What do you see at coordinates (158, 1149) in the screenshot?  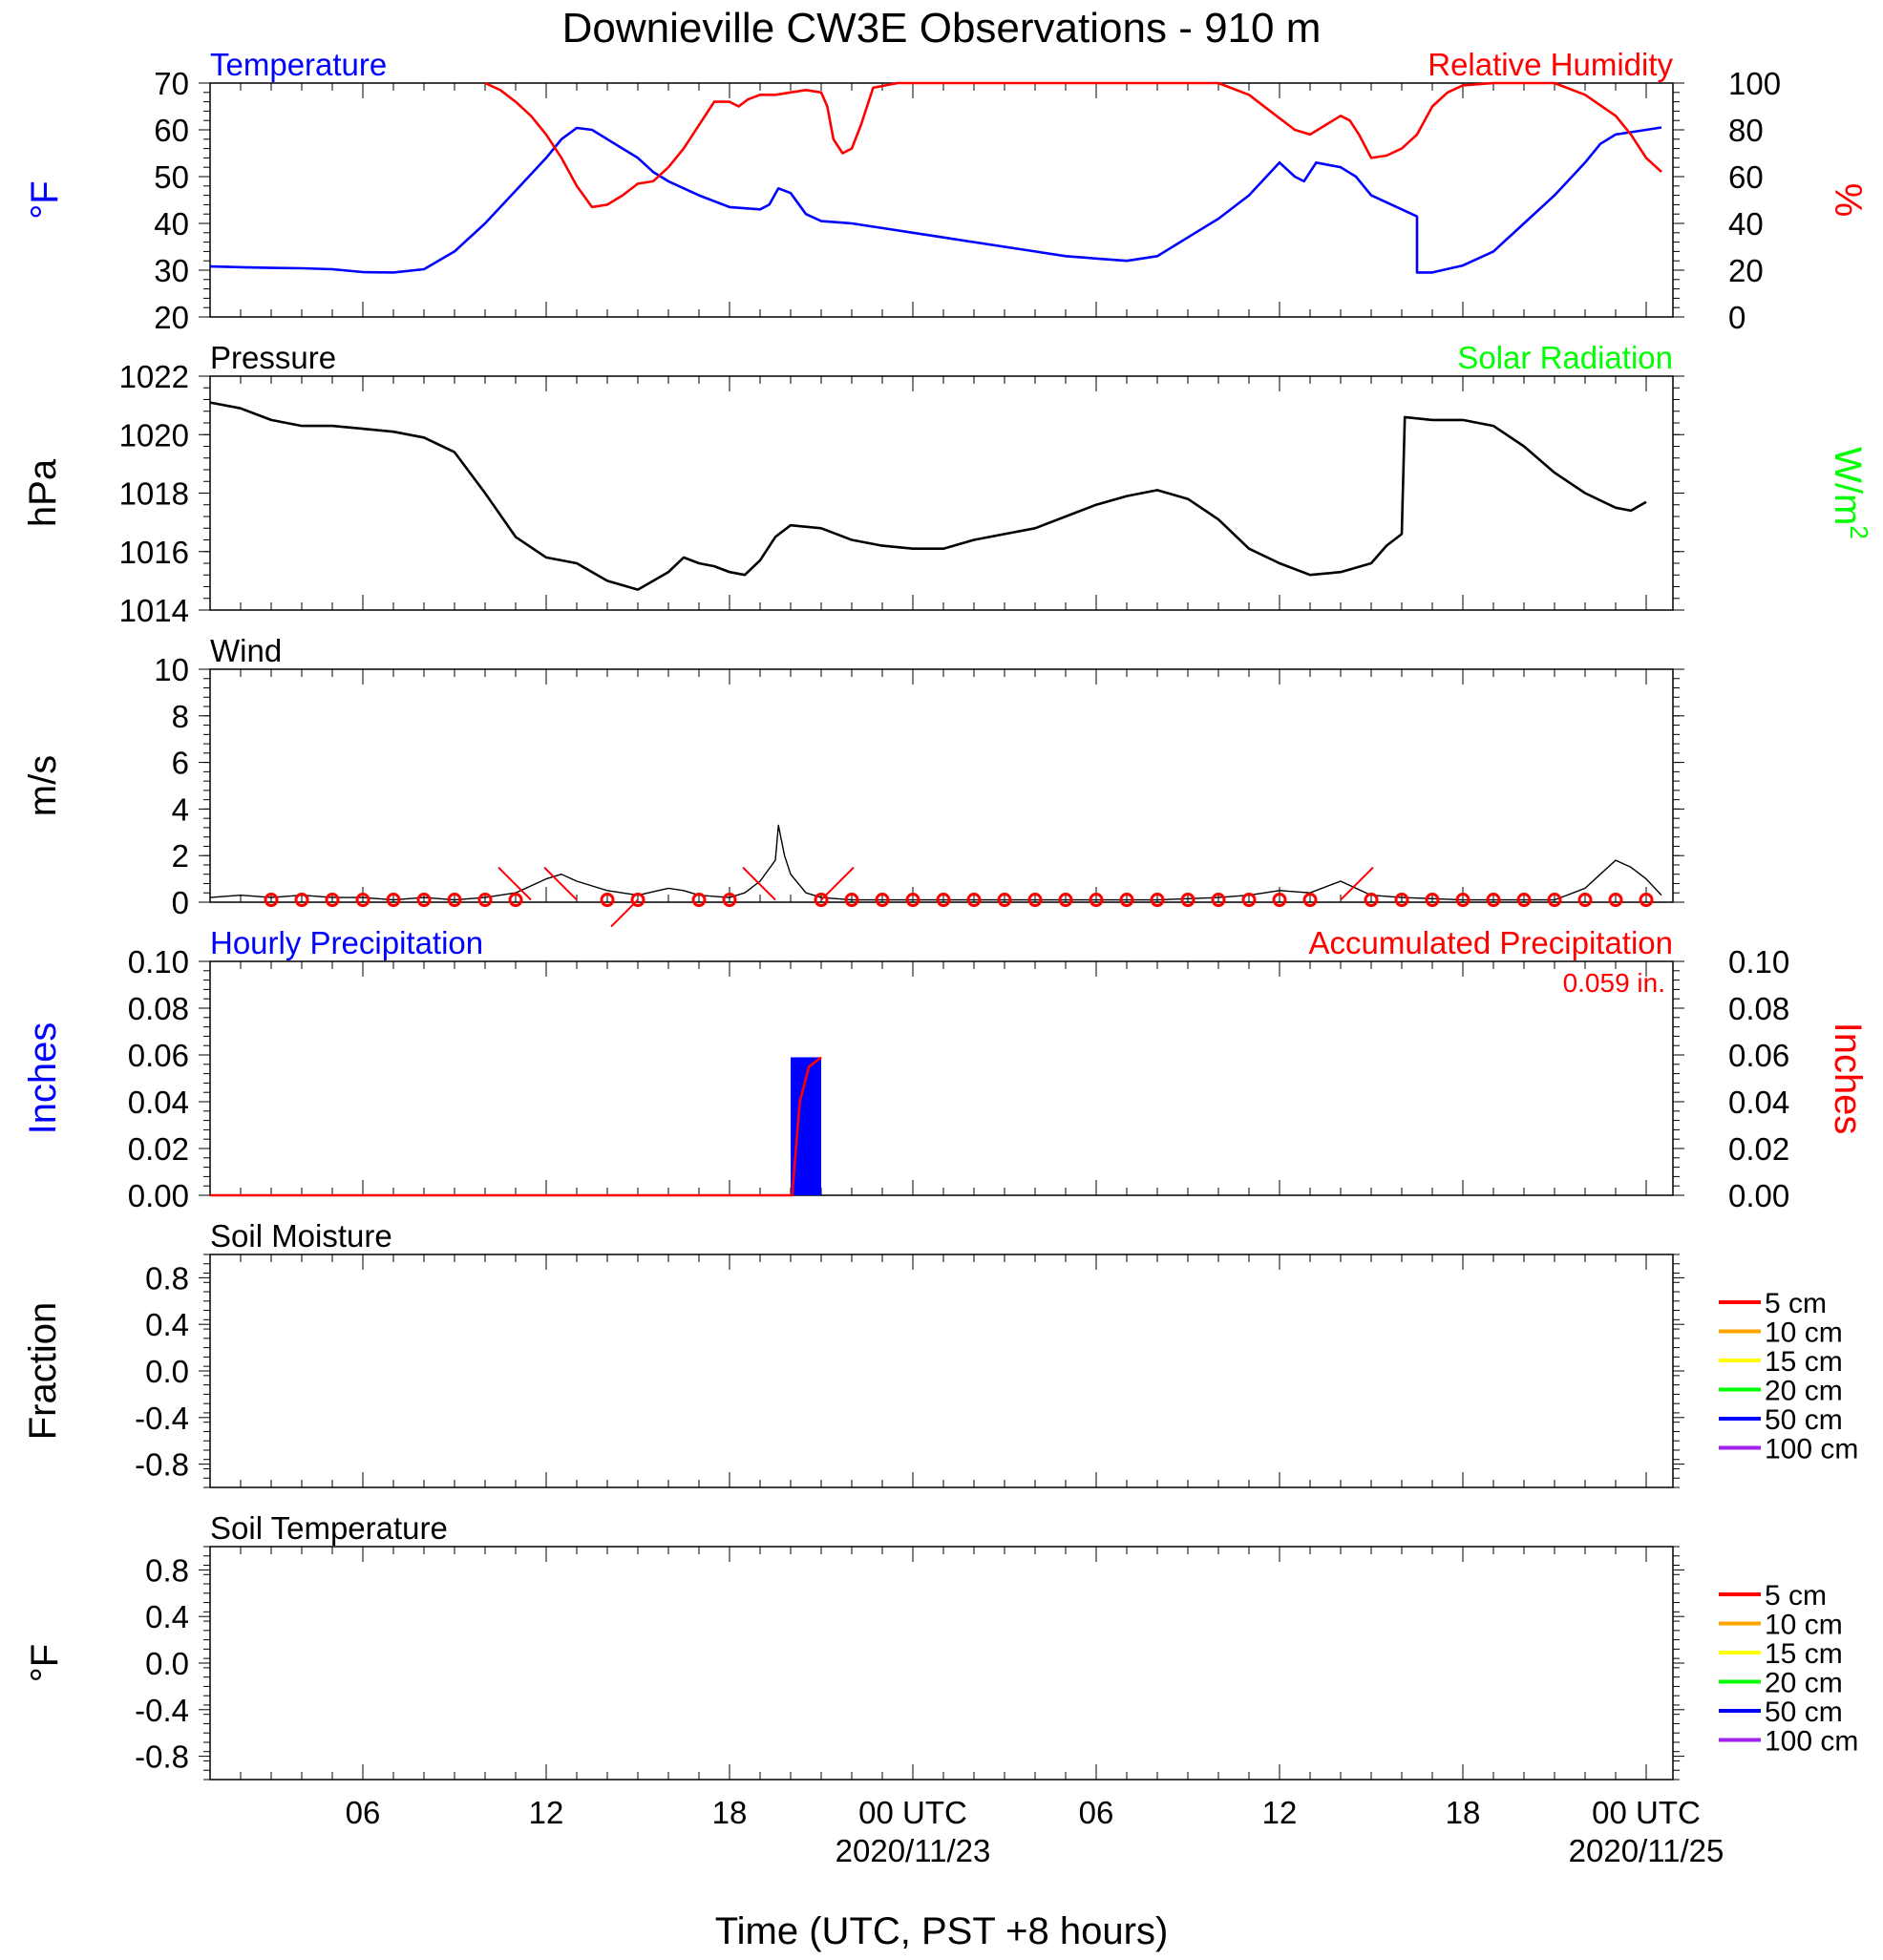 I see `y-tick-label: 0.02` at bounding box center [158, 1149].